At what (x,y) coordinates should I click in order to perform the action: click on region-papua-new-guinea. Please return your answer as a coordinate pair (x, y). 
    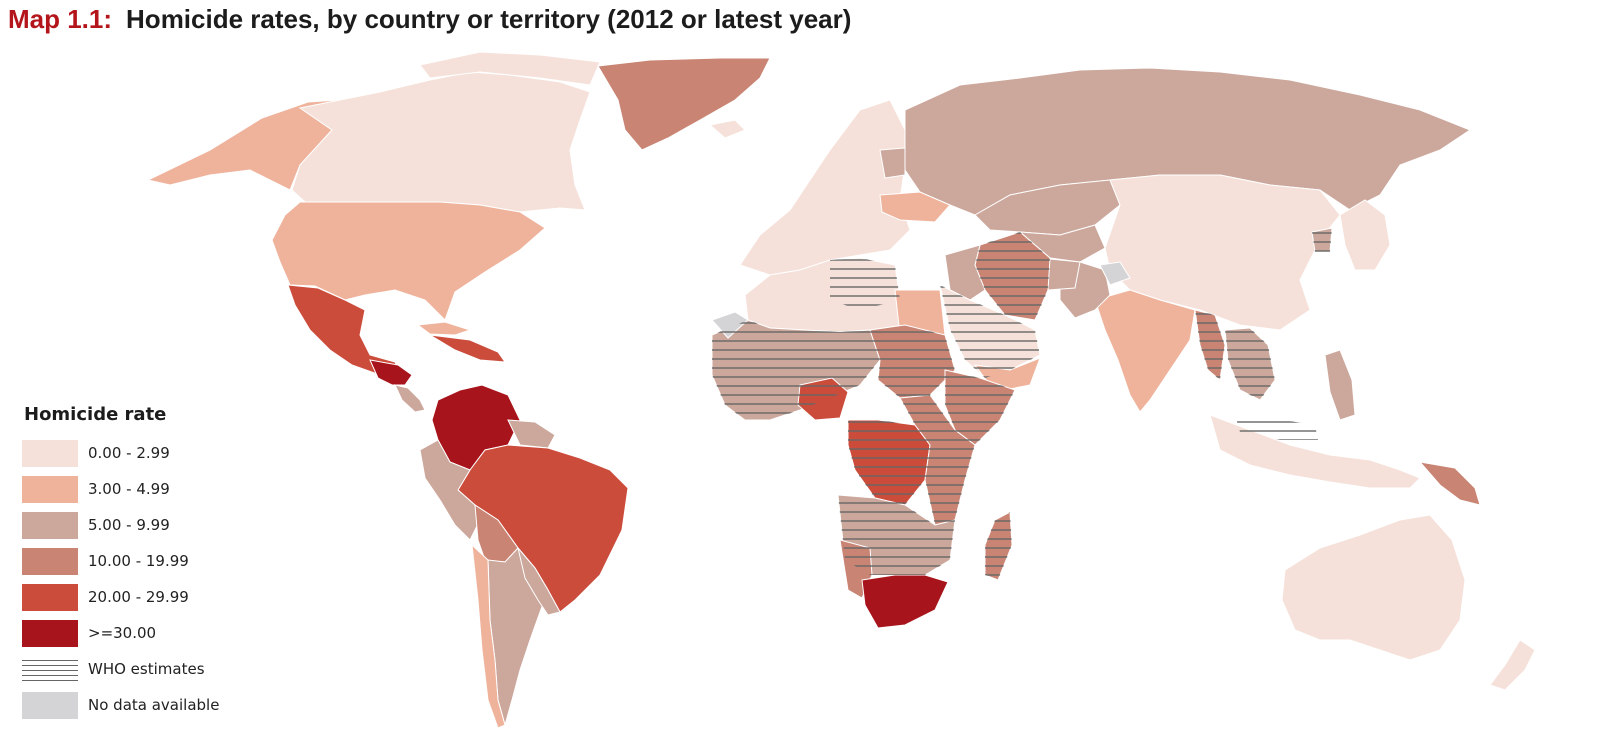
    Looking at the image, I should click on (1449, 483).